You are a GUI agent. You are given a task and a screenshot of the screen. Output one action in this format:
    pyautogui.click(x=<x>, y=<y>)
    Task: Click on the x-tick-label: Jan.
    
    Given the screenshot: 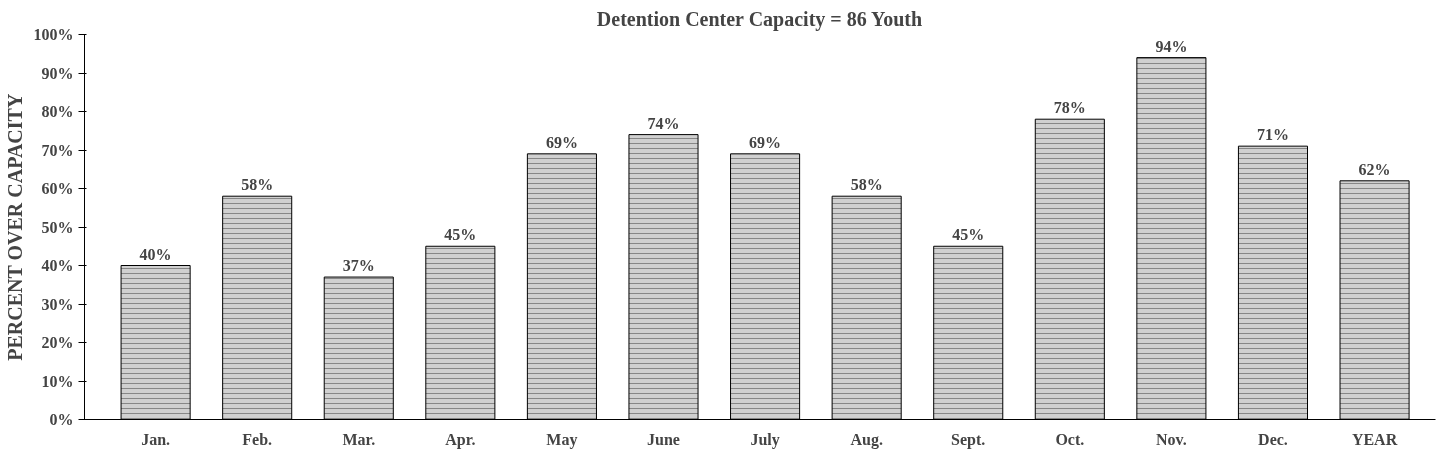 What is the action you would take?
    pyautogui.click(x=156, y=439)
    